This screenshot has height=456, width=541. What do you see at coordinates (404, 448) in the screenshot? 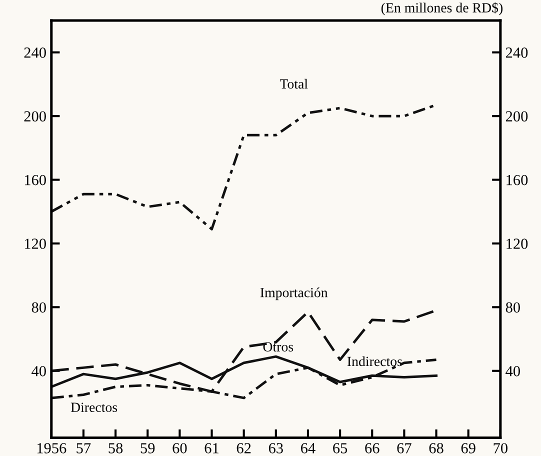
I see `x-tick-label: 67` at bounding box center [404, 448].